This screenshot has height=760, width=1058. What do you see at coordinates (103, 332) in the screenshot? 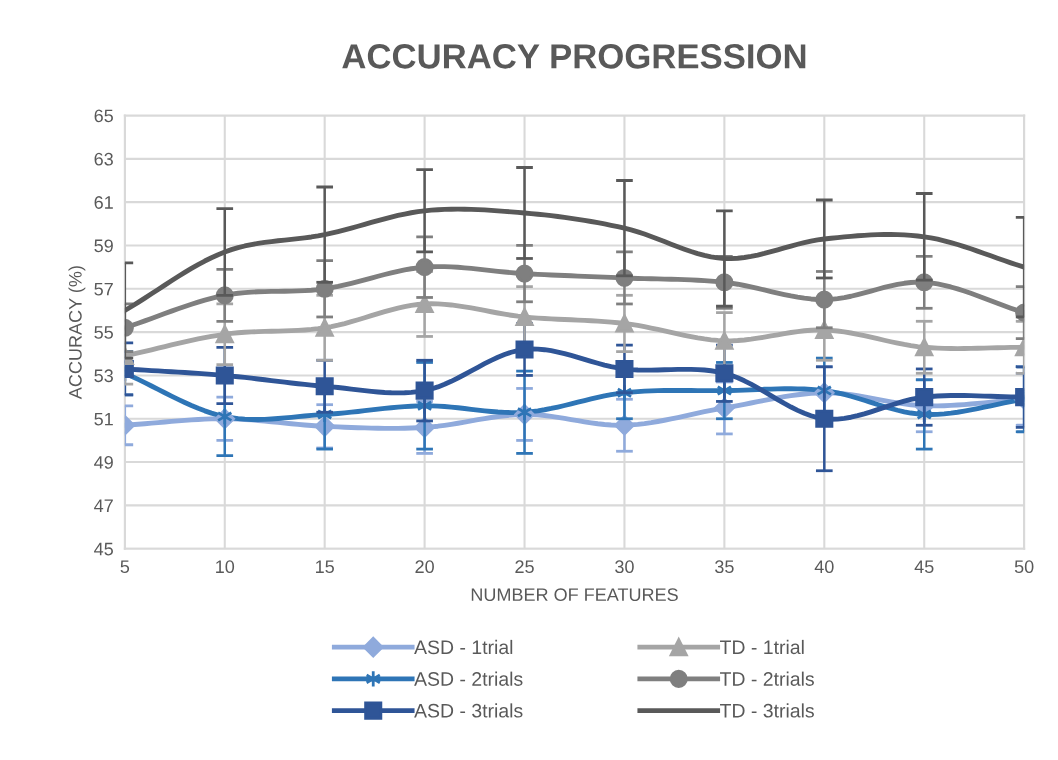
I see `y-tick-label: 55` at bounding box center [103, 332].